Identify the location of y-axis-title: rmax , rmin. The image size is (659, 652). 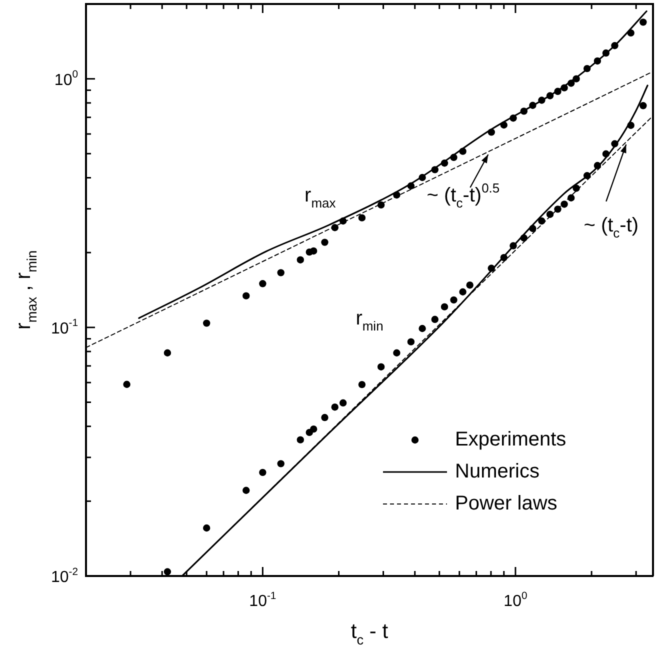
(26, 290).